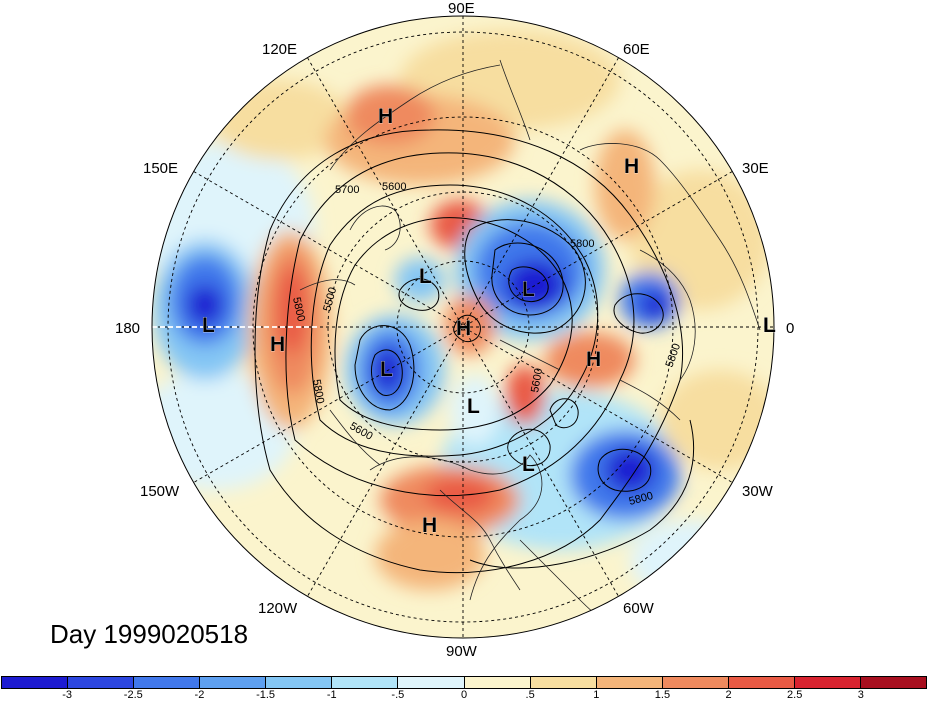 The height and width of the screenshot is (702, 928). I want to click on colorbar-tick-label: .5, so click(530, 695).